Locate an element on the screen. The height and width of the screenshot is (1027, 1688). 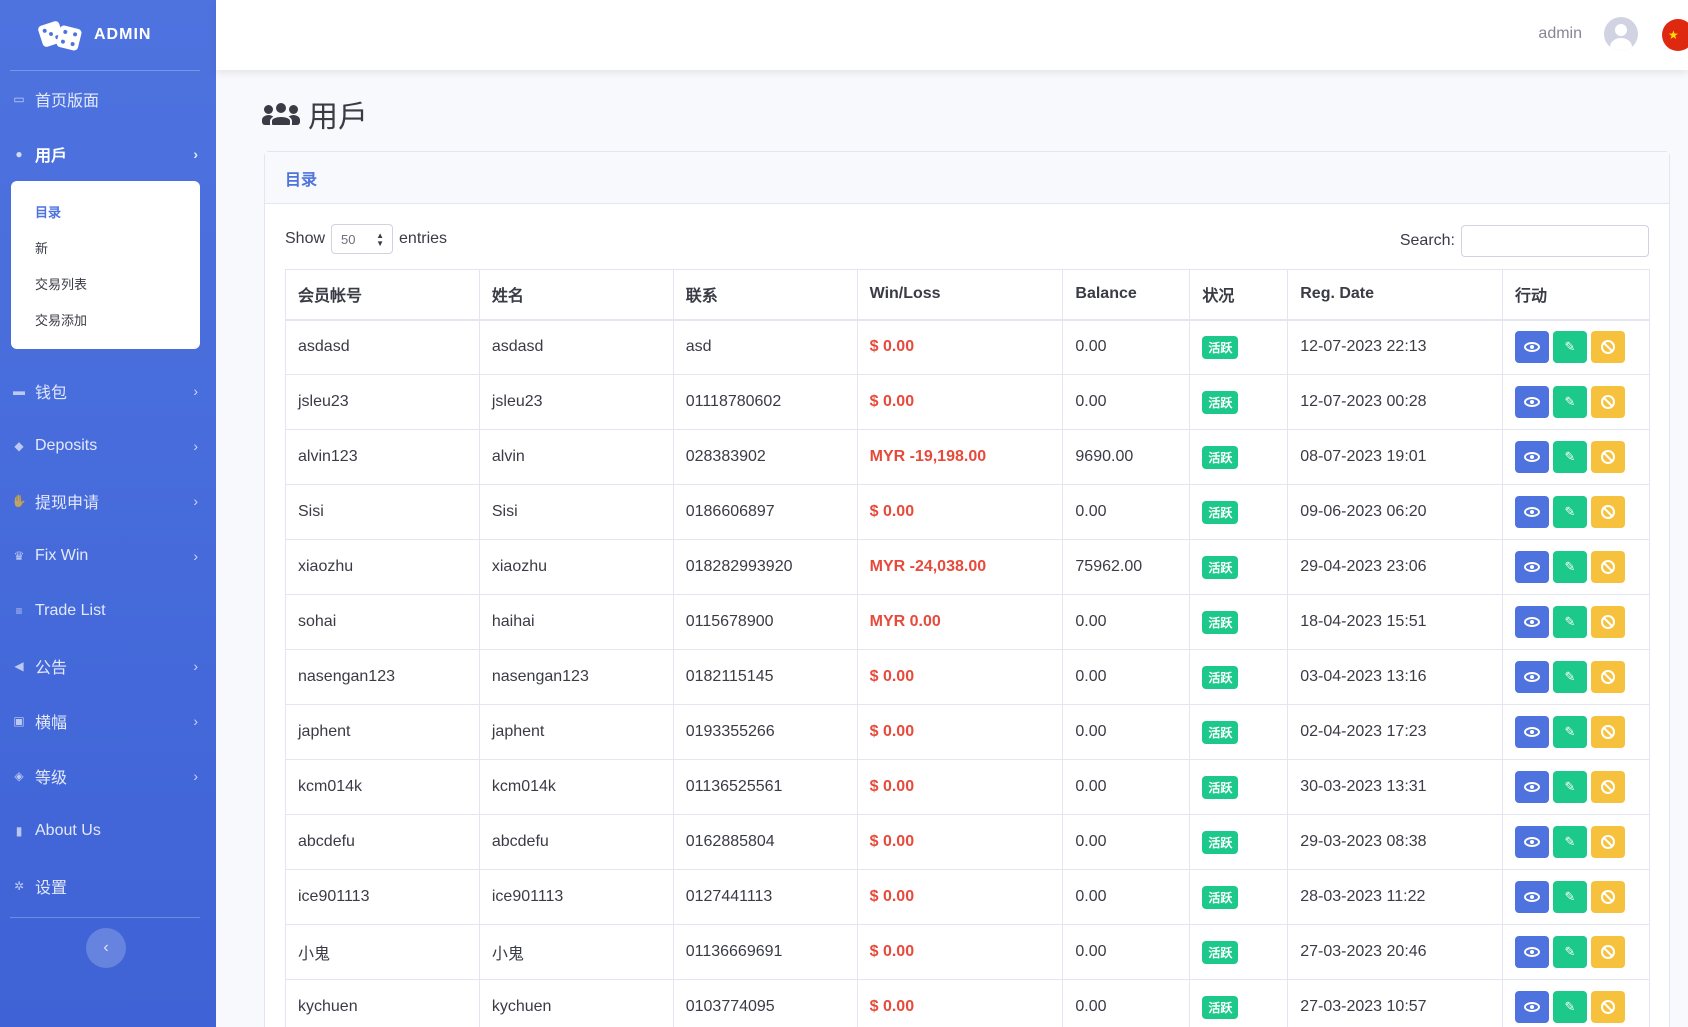
sidebar-item-label: 横幅 is located at coordinates (51, 723).